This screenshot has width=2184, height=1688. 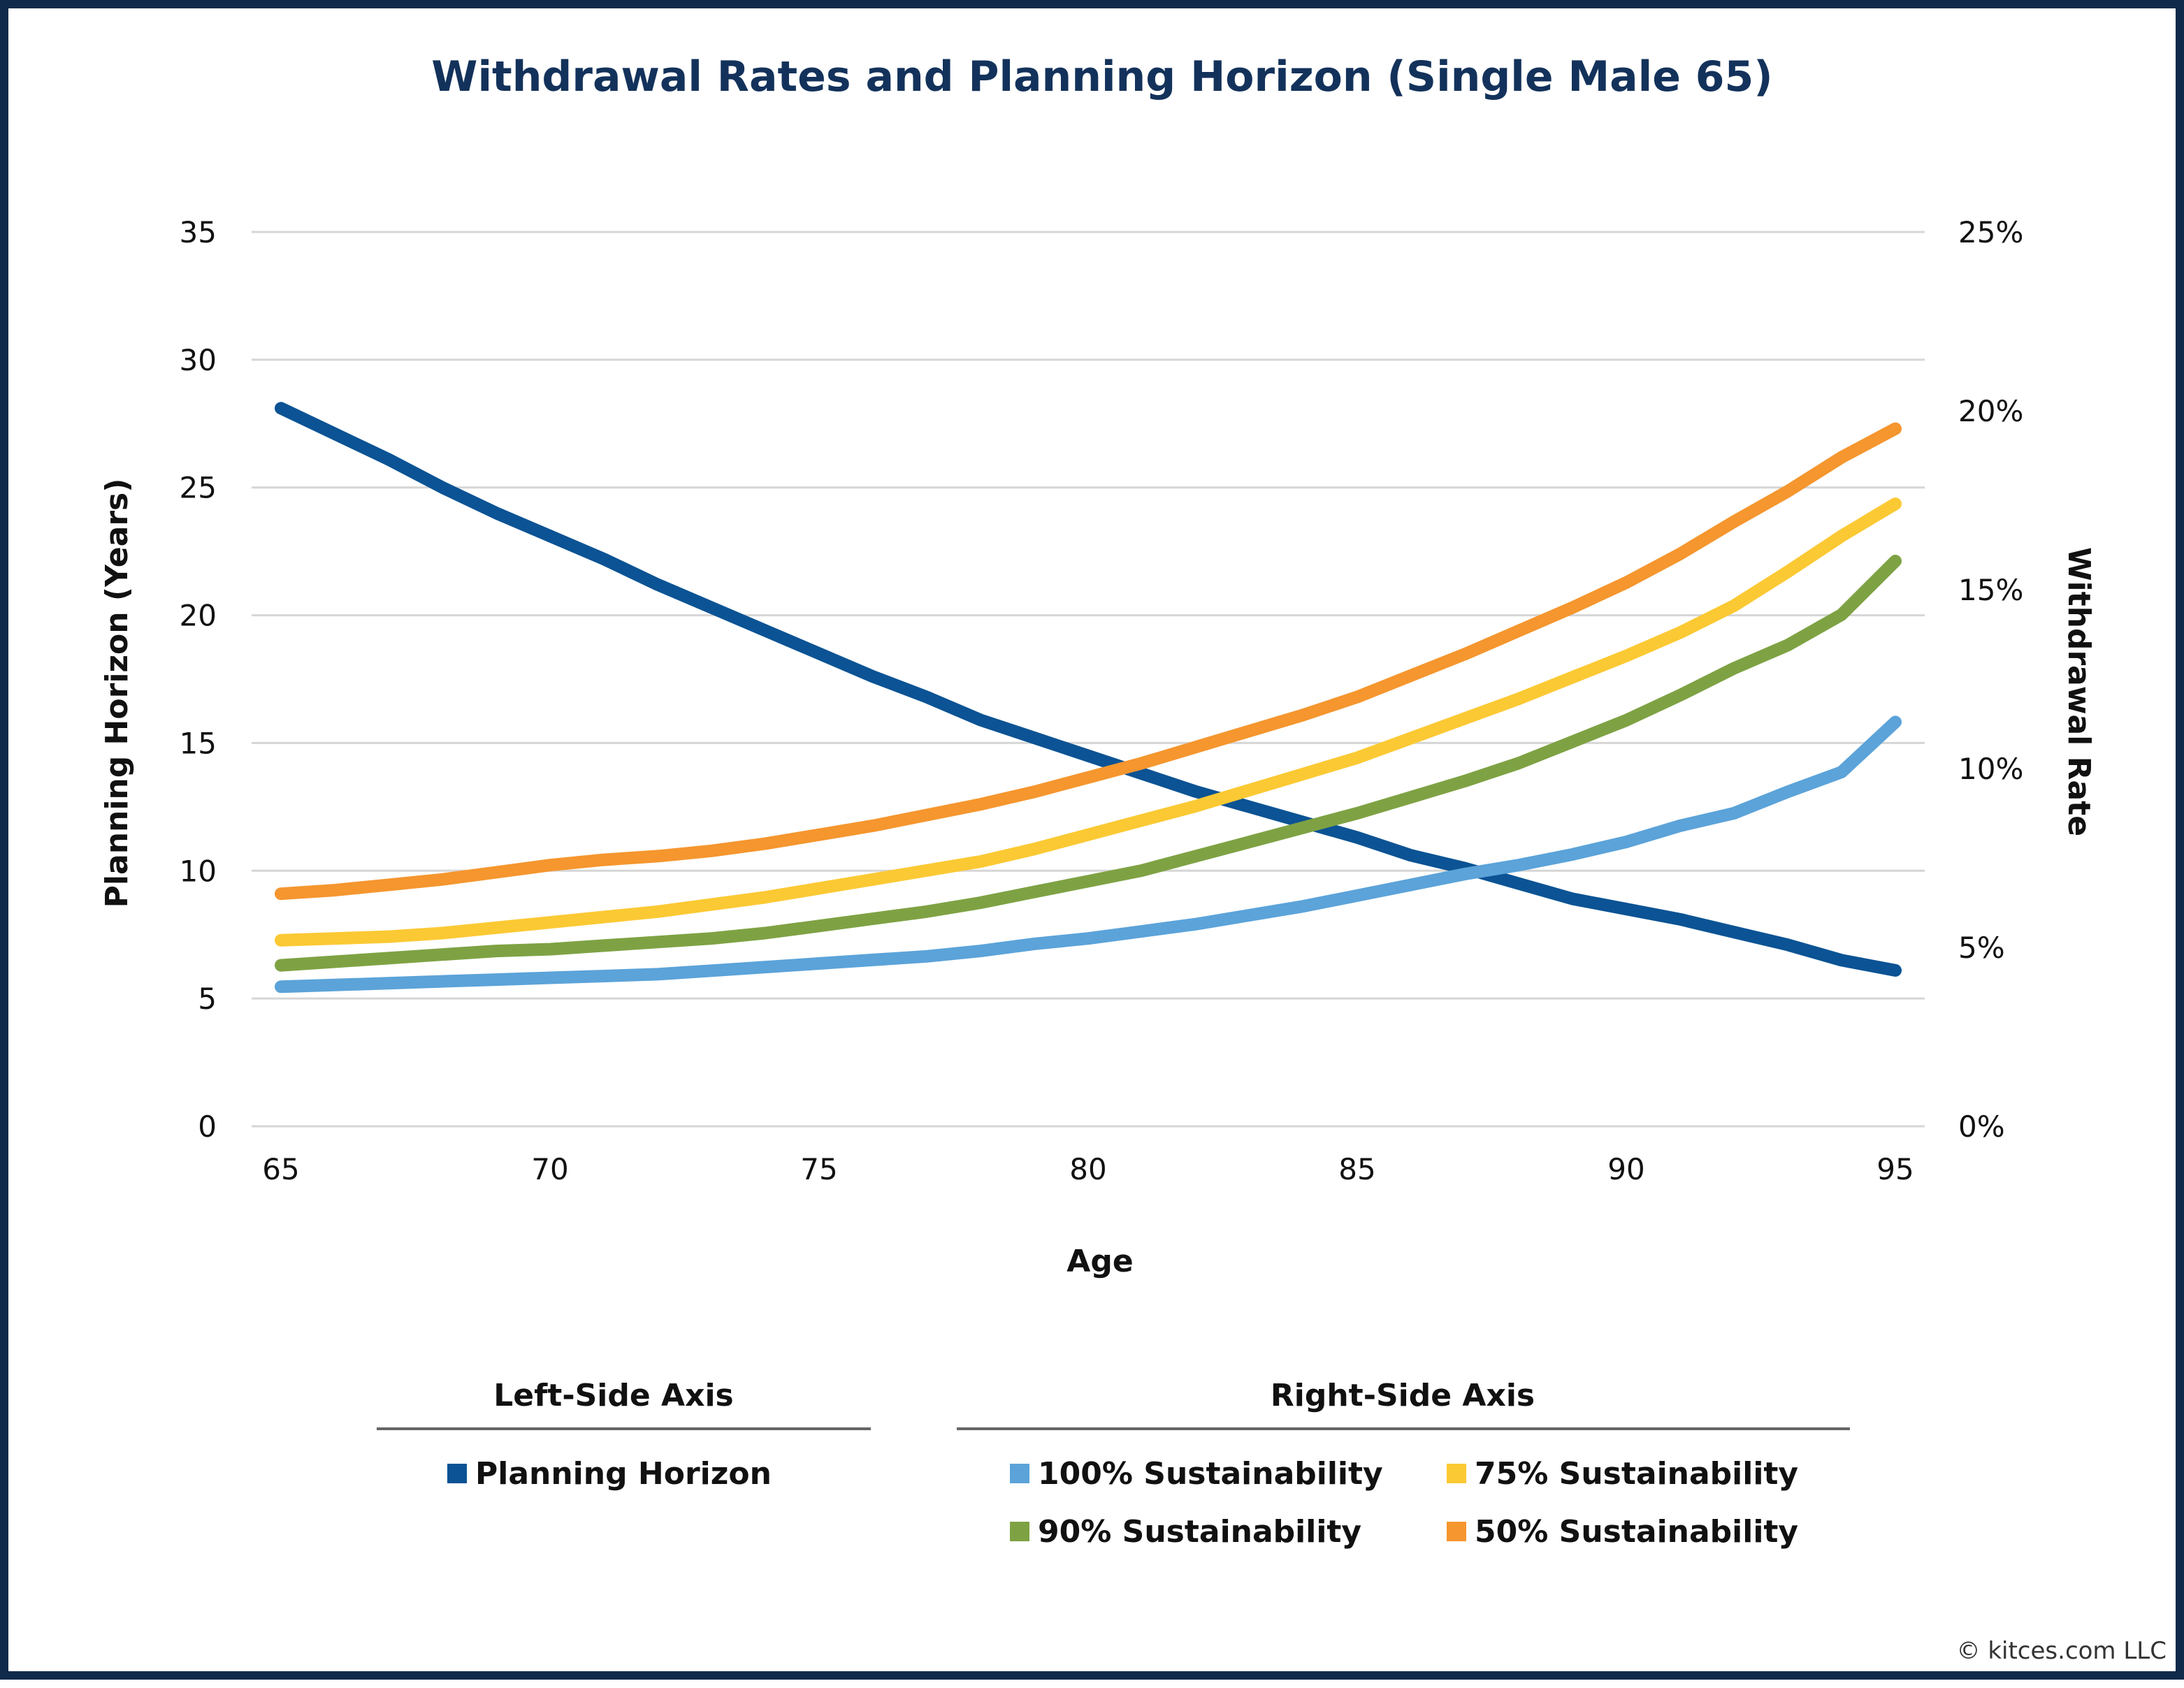 What do you see at coordinates (1019, 1531) in the screenshot?
I see `legend-swatch-90-sustainability` at bounding box center [1019, 1531].